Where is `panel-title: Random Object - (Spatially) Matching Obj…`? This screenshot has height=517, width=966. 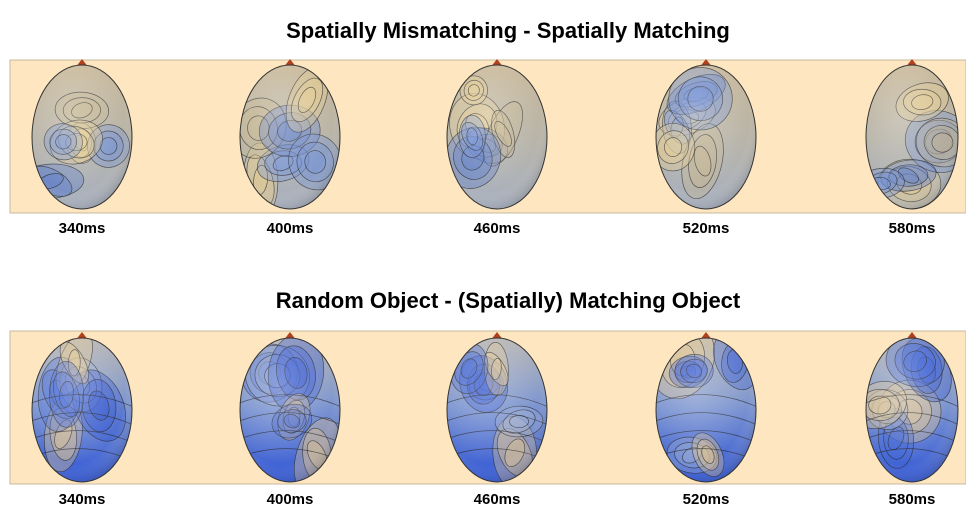
panel-title: Random Object - (Spatially) Matching Obj… is located at coordinates (508, 300).